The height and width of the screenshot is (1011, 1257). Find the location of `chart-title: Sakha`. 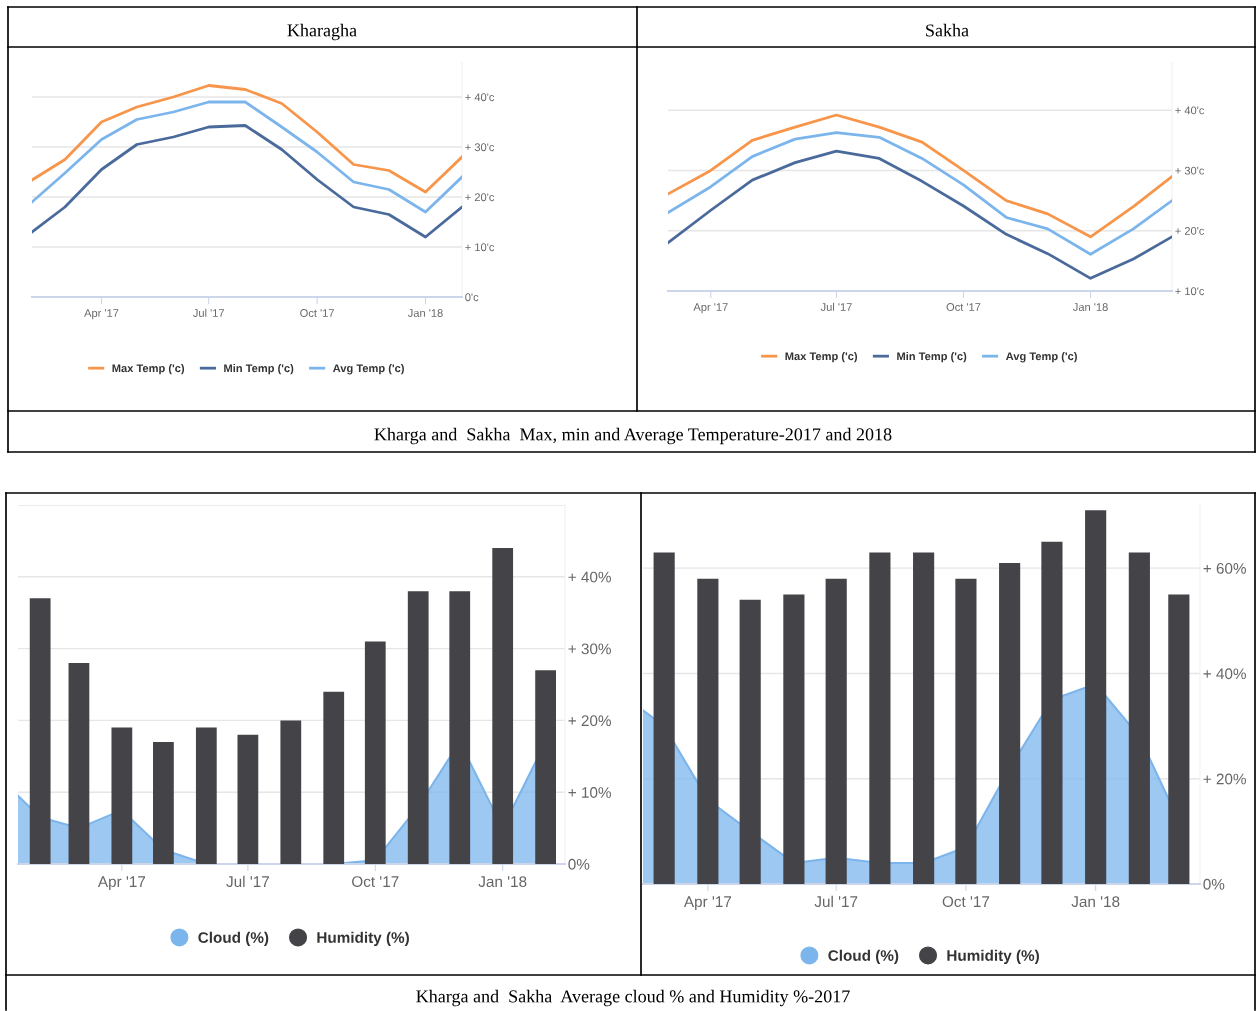

chart-title: Sakha is located at coordinates (947, 30).